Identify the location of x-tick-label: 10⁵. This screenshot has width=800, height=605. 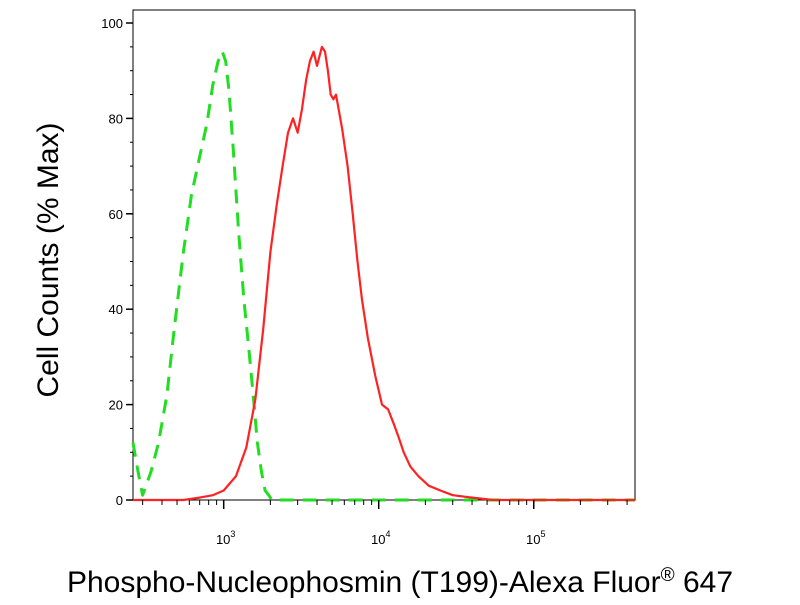
(535, 538).